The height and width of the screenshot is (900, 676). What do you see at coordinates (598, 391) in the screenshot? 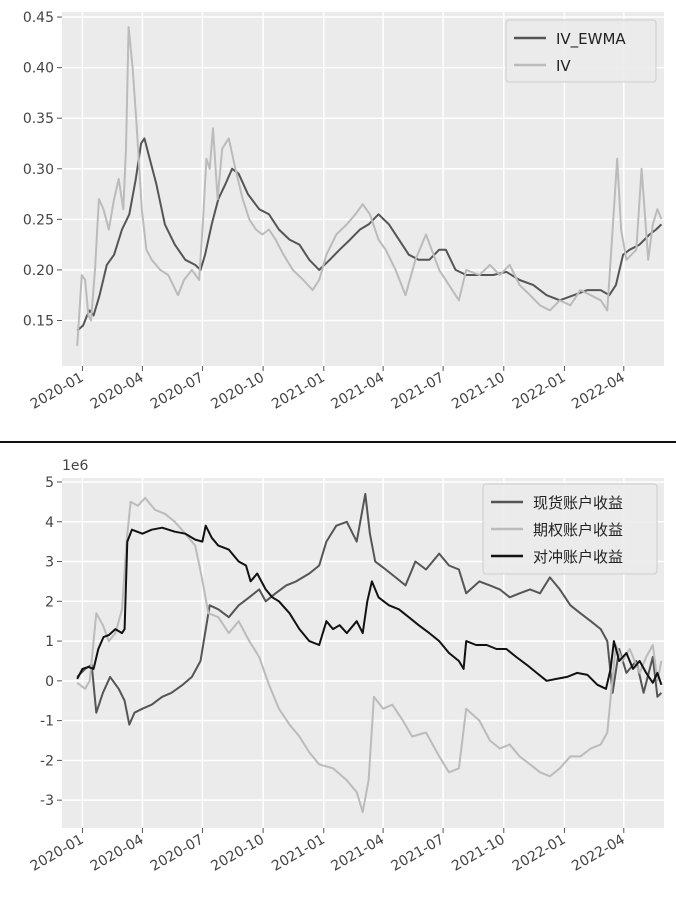
I see `iv-x-tick-label: 2022-04` at bounding box center [598, 391].